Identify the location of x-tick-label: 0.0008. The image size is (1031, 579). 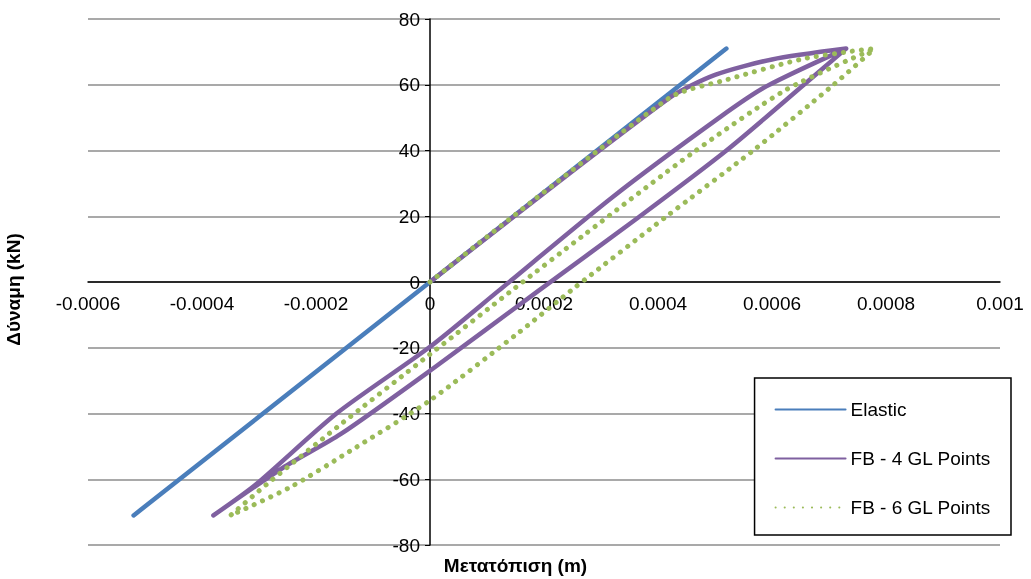
(886, 303).